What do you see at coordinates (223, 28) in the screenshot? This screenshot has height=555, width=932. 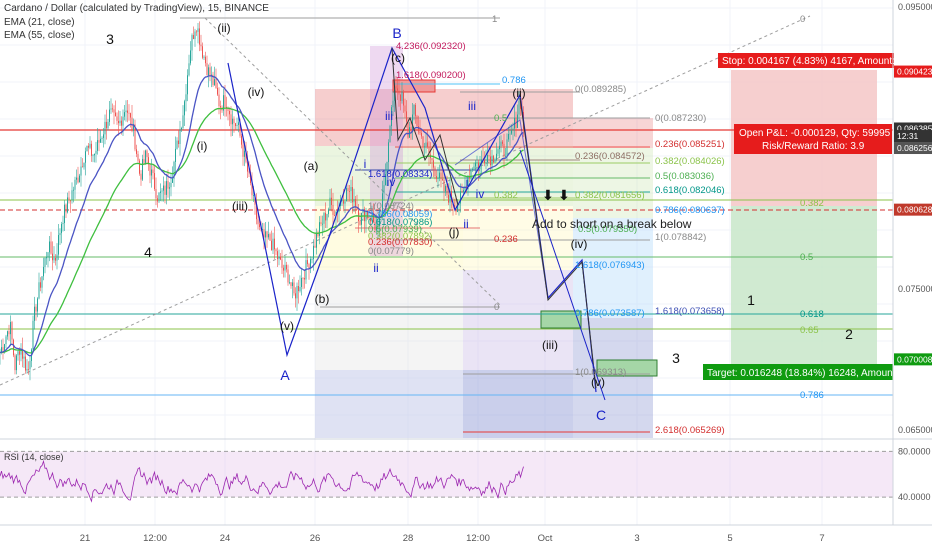 I see `wave-label-ii-top: (ii)` at bounding box center [223, 28].